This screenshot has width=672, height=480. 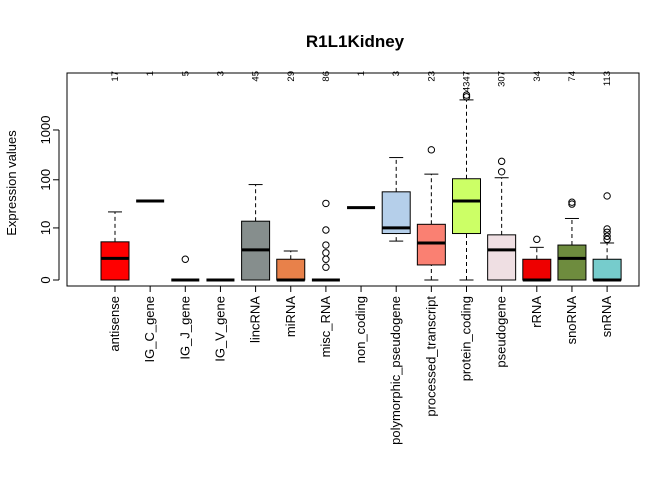 I want to click on x-tick-label: snoRNA, so click(x=571, y=320).